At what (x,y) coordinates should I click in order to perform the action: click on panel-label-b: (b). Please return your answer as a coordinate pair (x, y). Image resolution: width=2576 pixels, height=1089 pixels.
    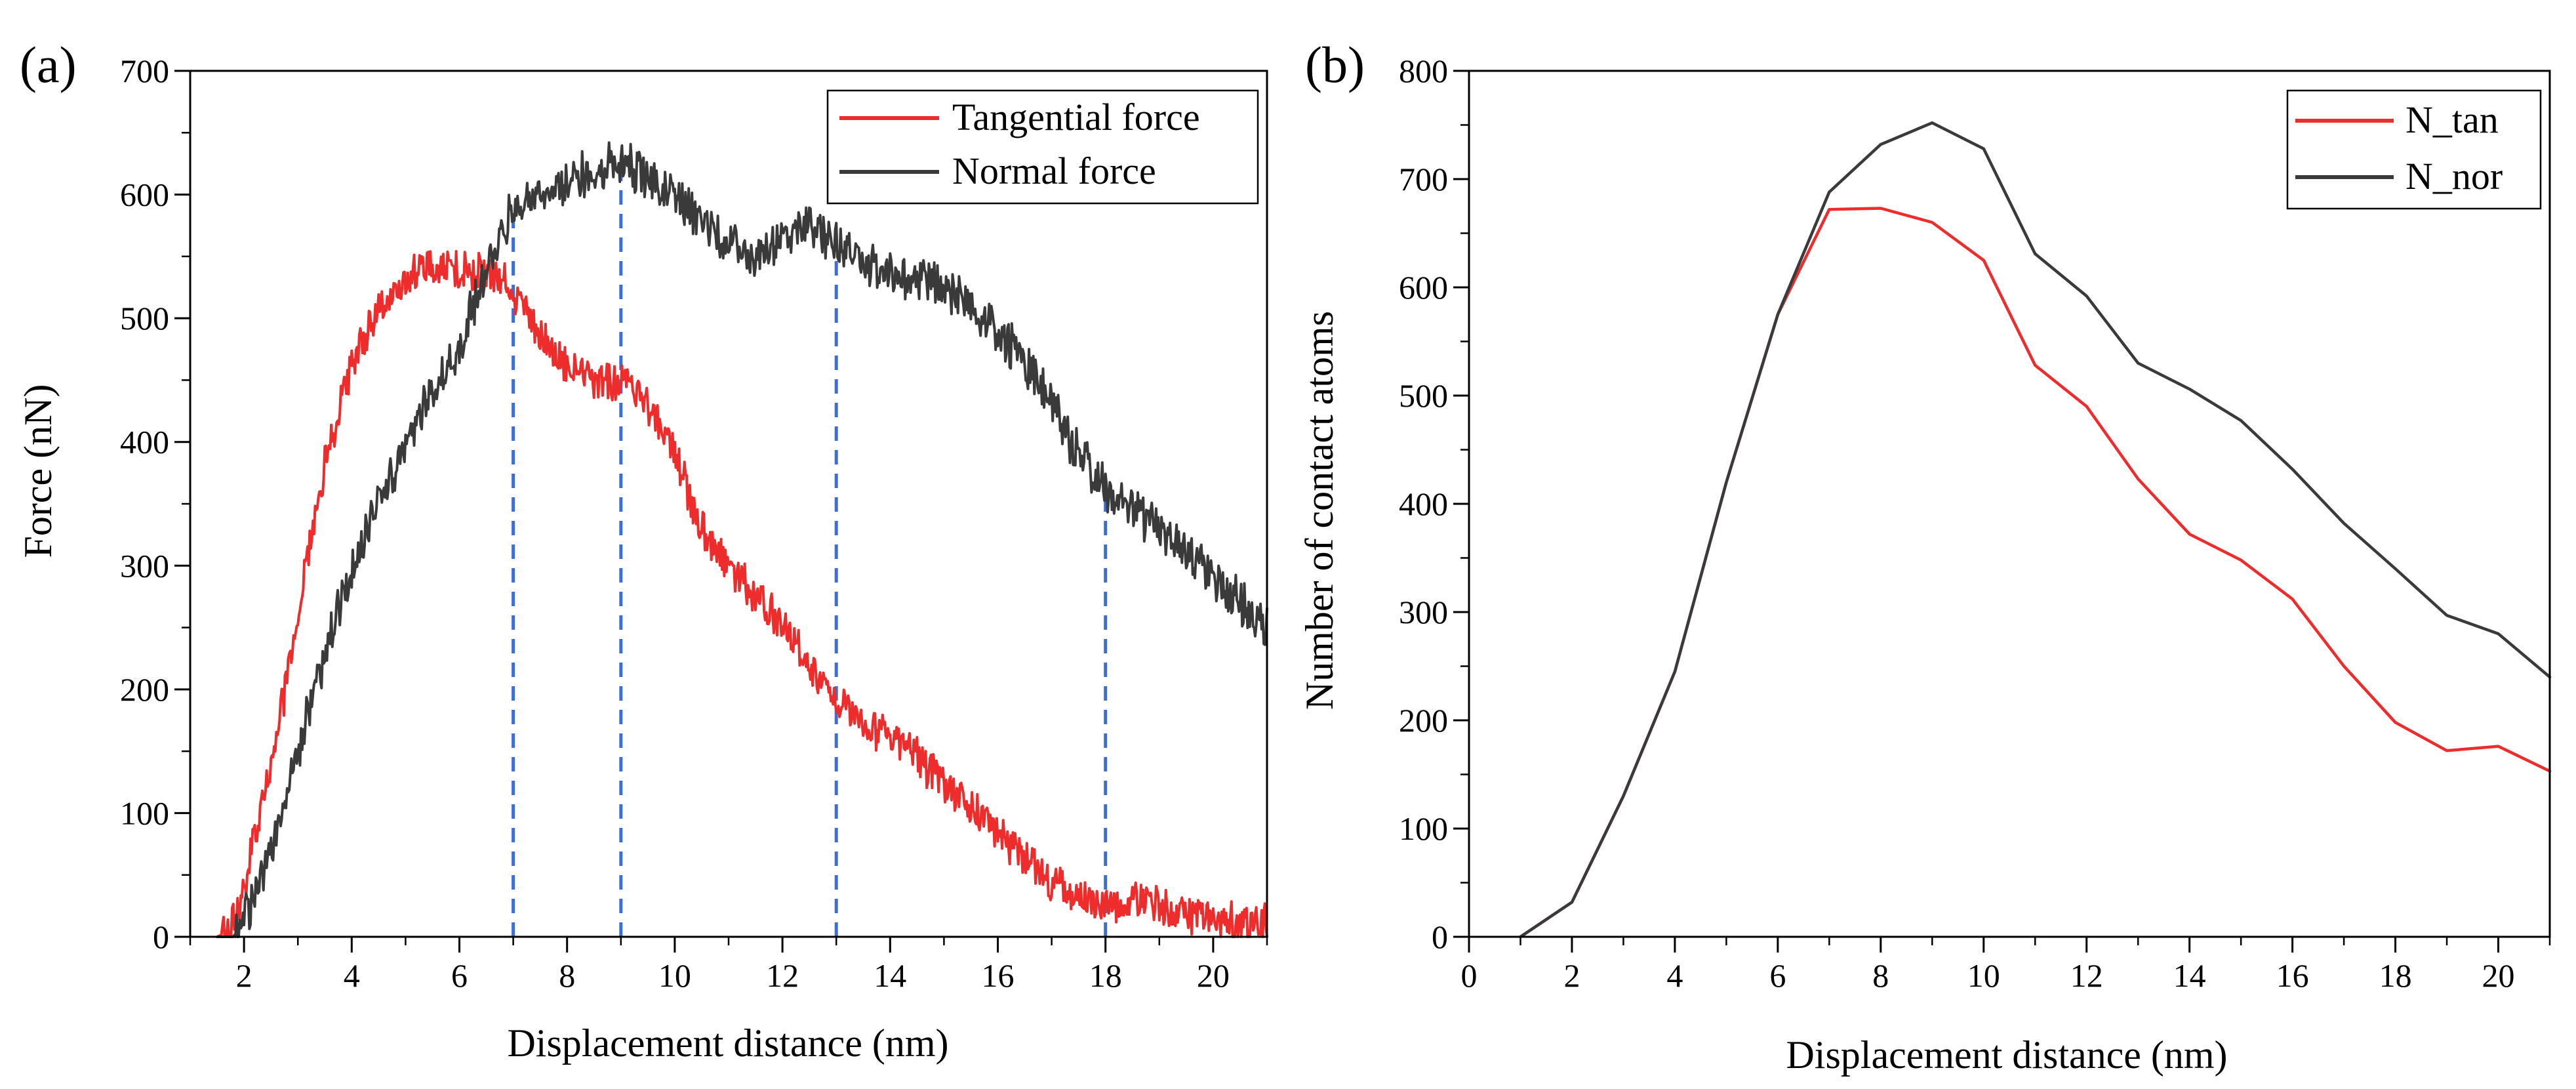
    Looking at the image, I should click on (1335, 64).